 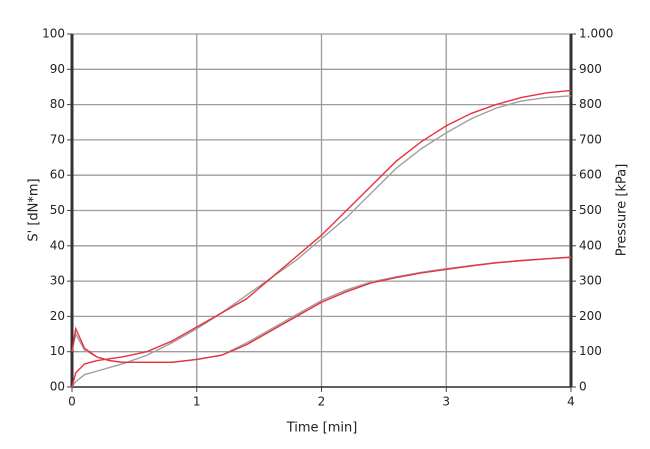 I want to click on y-tick-label: 00, so click(x=57, y=387).